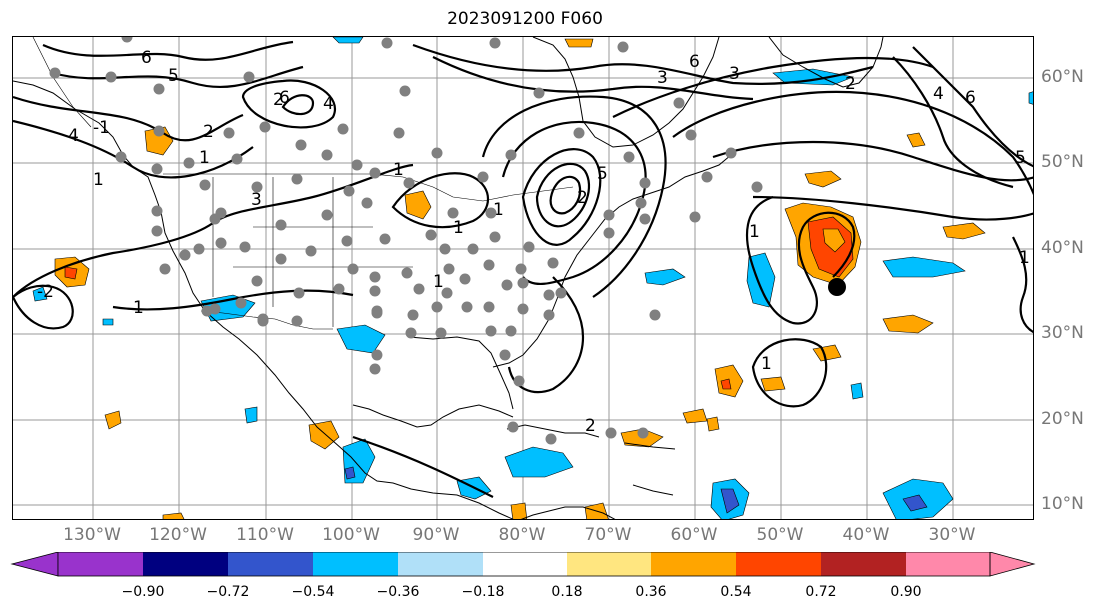 This screenshot has height=613, width=1102. I want to click on colorbar-label: 0.54, so click(736, 592).